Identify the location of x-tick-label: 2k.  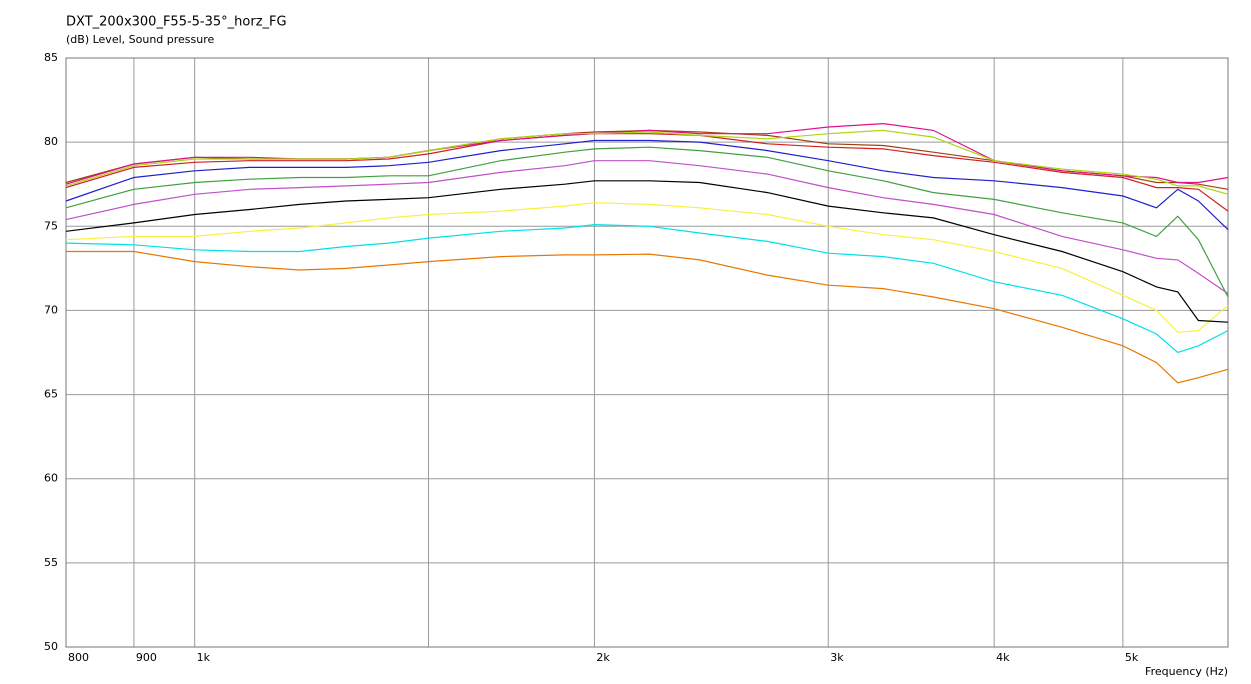
(603, 657).